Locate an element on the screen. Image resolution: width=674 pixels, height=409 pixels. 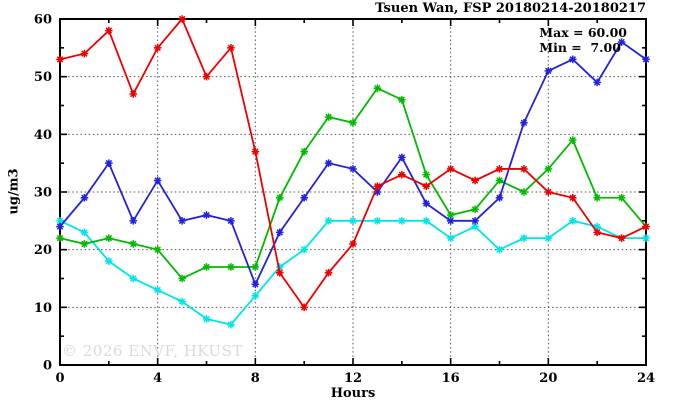
x-tick-label: 12 is located at coordinates (353, 378).